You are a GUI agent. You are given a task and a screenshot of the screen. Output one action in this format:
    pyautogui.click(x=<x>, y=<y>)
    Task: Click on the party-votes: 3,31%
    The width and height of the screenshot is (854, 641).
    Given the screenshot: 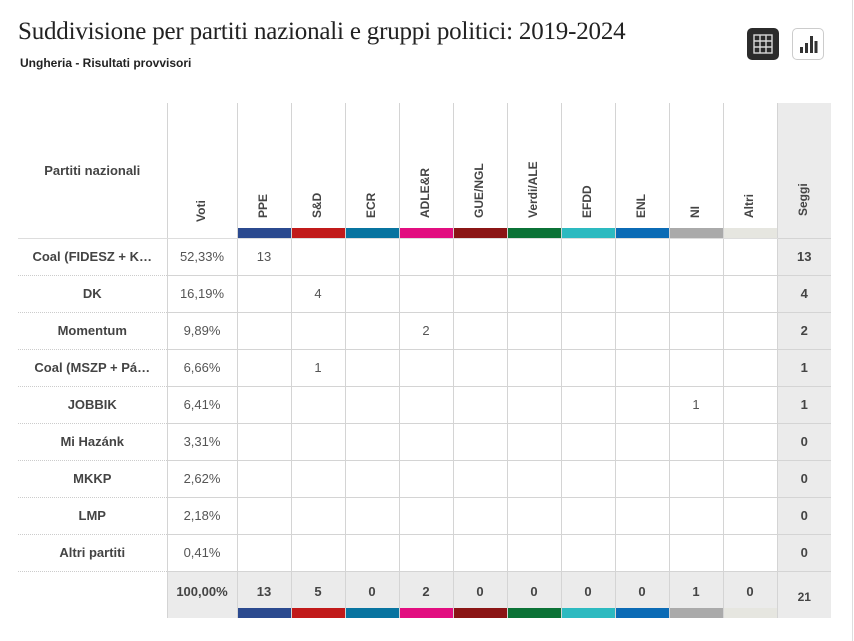 What is the action you would take?
    pyautogui.click(x=201, y=442)
    